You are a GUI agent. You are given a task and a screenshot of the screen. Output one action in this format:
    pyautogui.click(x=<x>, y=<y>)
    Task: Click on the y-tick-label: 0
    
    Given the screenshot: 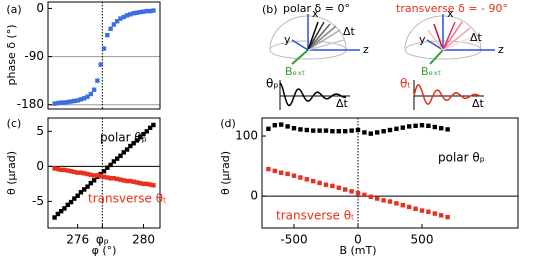 What is the action you would take?
    pyautogui.click(x=254, y=196)
    